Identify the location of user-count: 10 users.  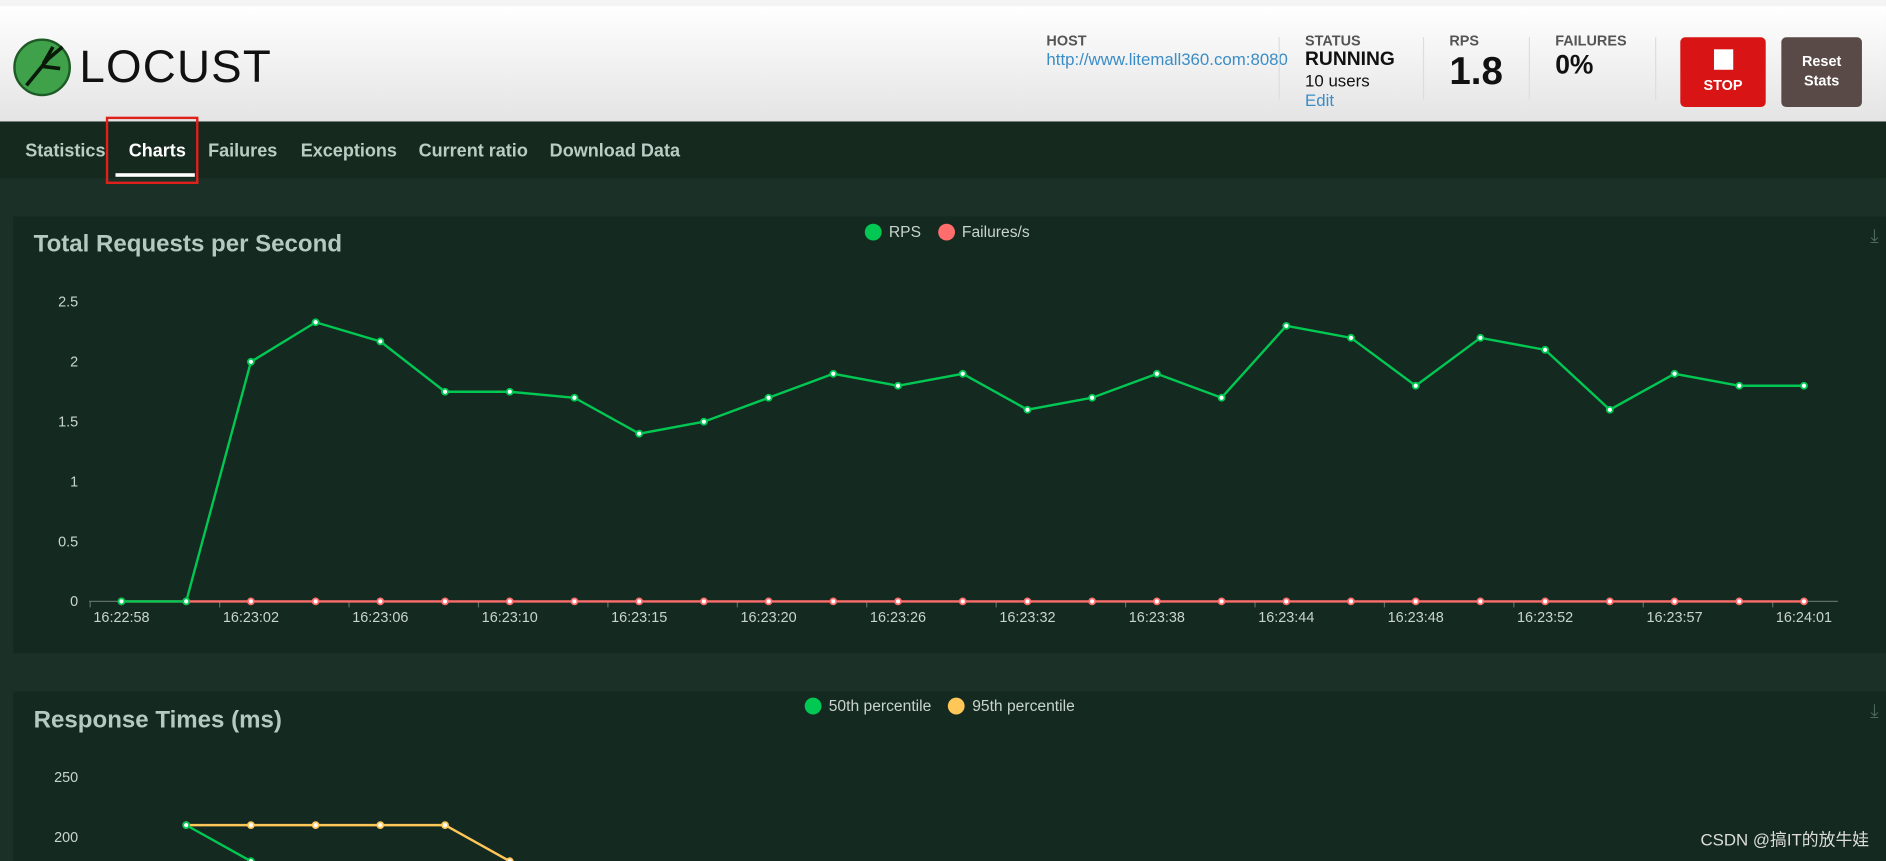
(1337, 80).